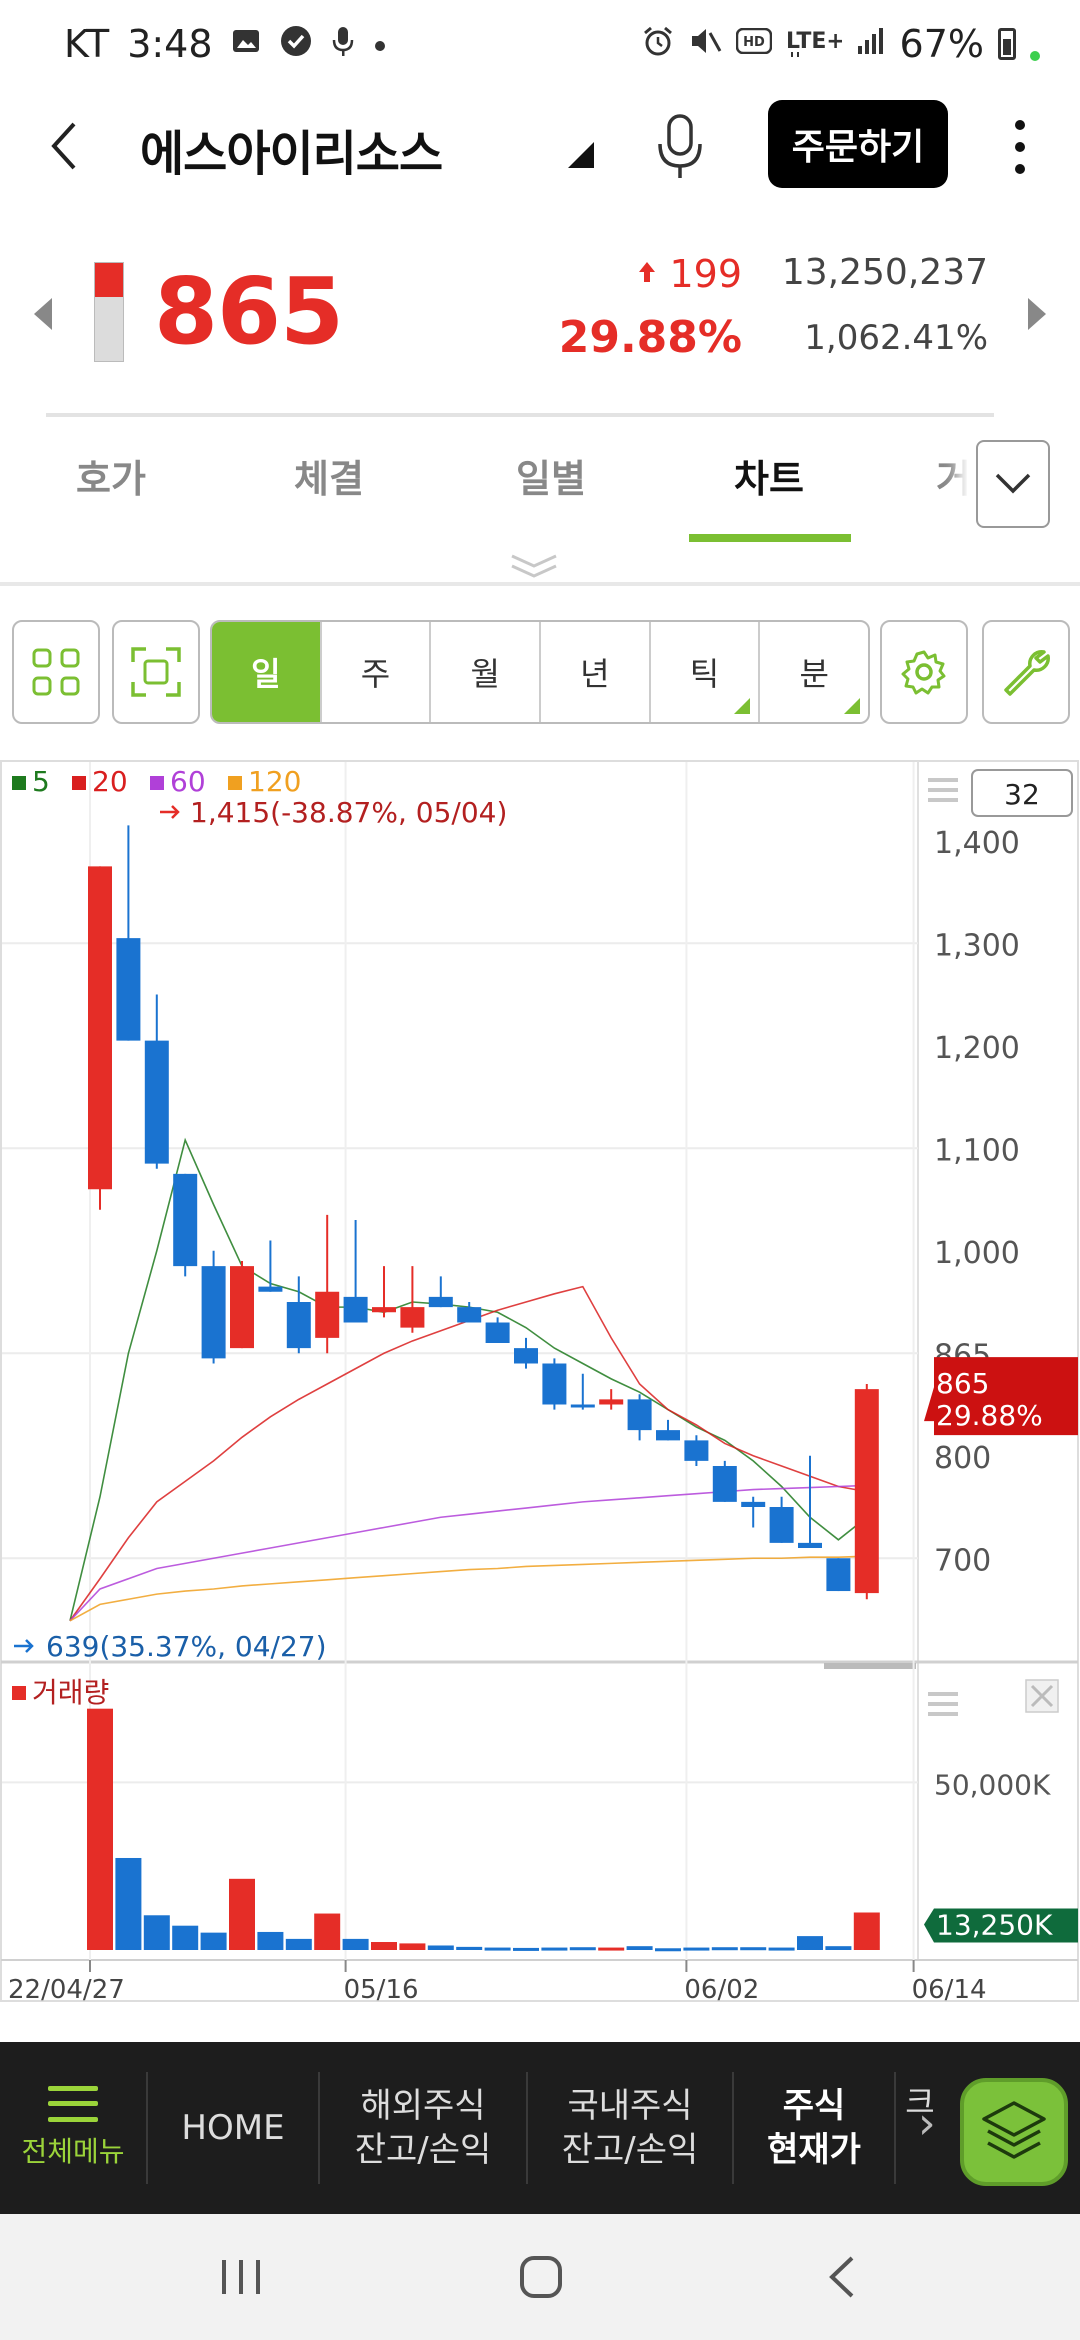 This screenshot has height=2340, width=1080. I want to click on hd-icon: HD, so click(753, 43).